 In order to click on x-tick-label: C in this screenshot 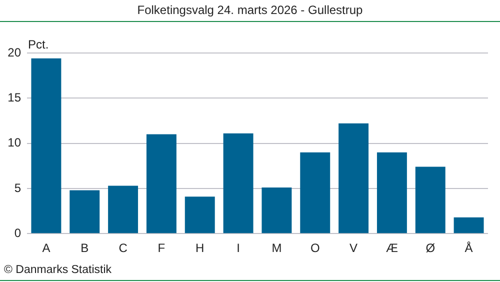, I will do `click(123, 248)`.